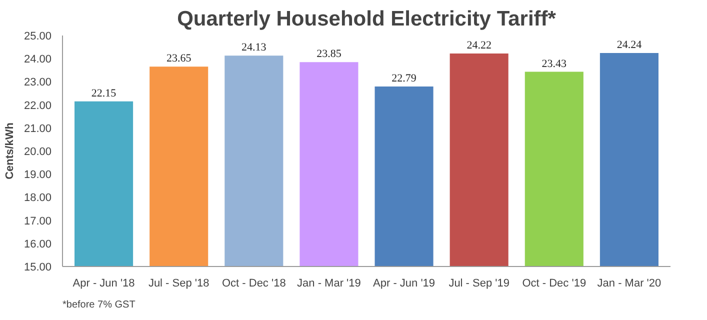 This screenshot has height=320, width=707. What do you see at coordinates (38, 60) in the screenshot?
I see `y-tick-label: 24.00` at bounding box center [38, 60].